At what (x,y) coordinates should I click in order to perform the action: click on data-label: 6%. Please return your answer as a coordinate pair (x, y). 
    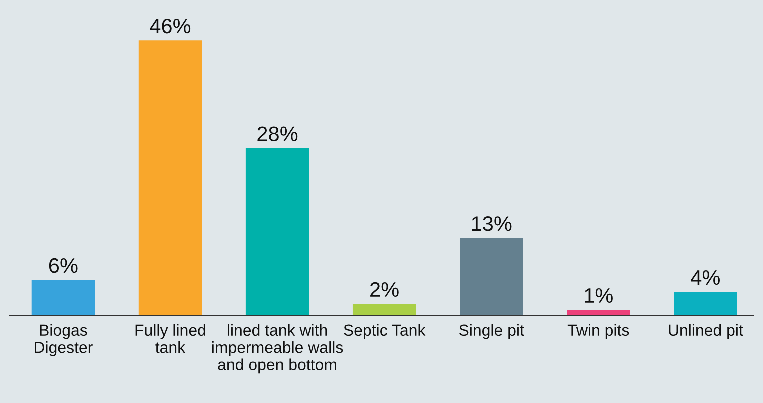
    Looking at the image, I should click on (63, 266).